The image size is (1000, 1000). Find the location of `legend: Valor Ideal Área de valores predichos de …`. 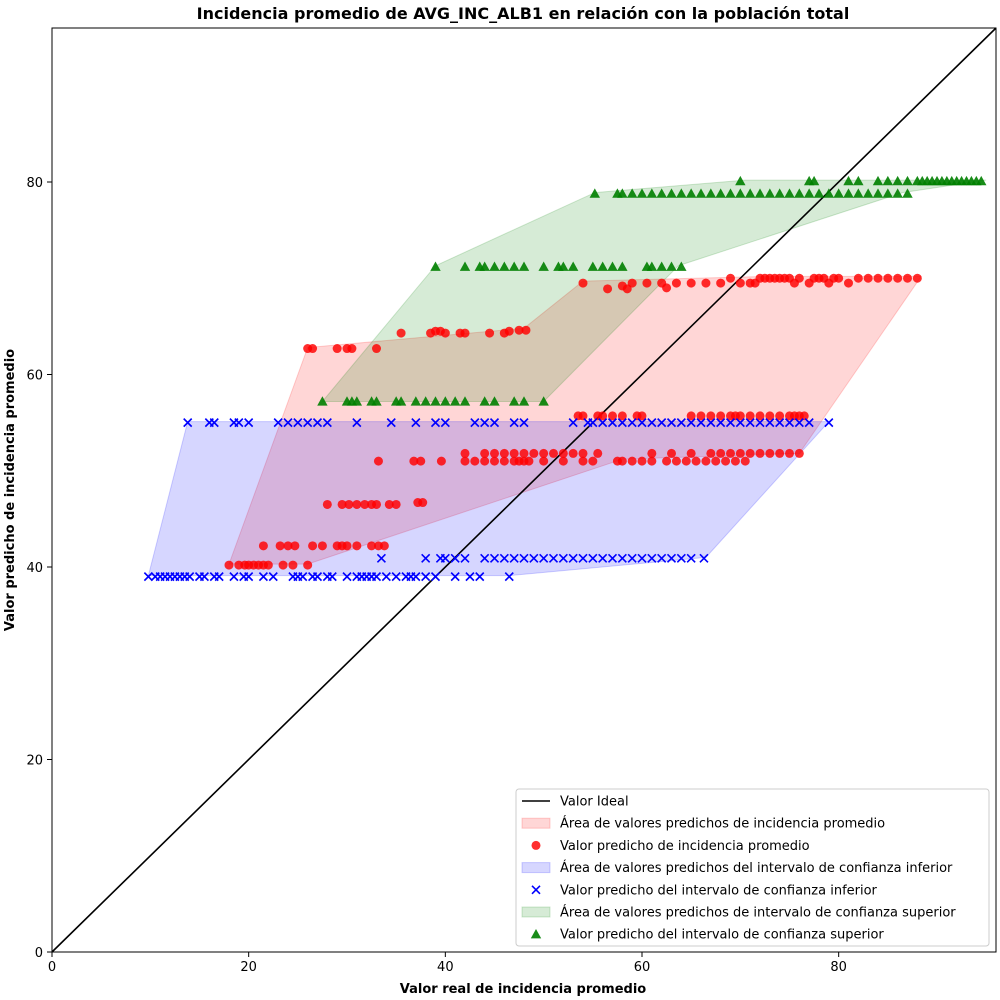

legend: Valor Ideal Área de valores predichos de … is located at coordinates (752, 867).